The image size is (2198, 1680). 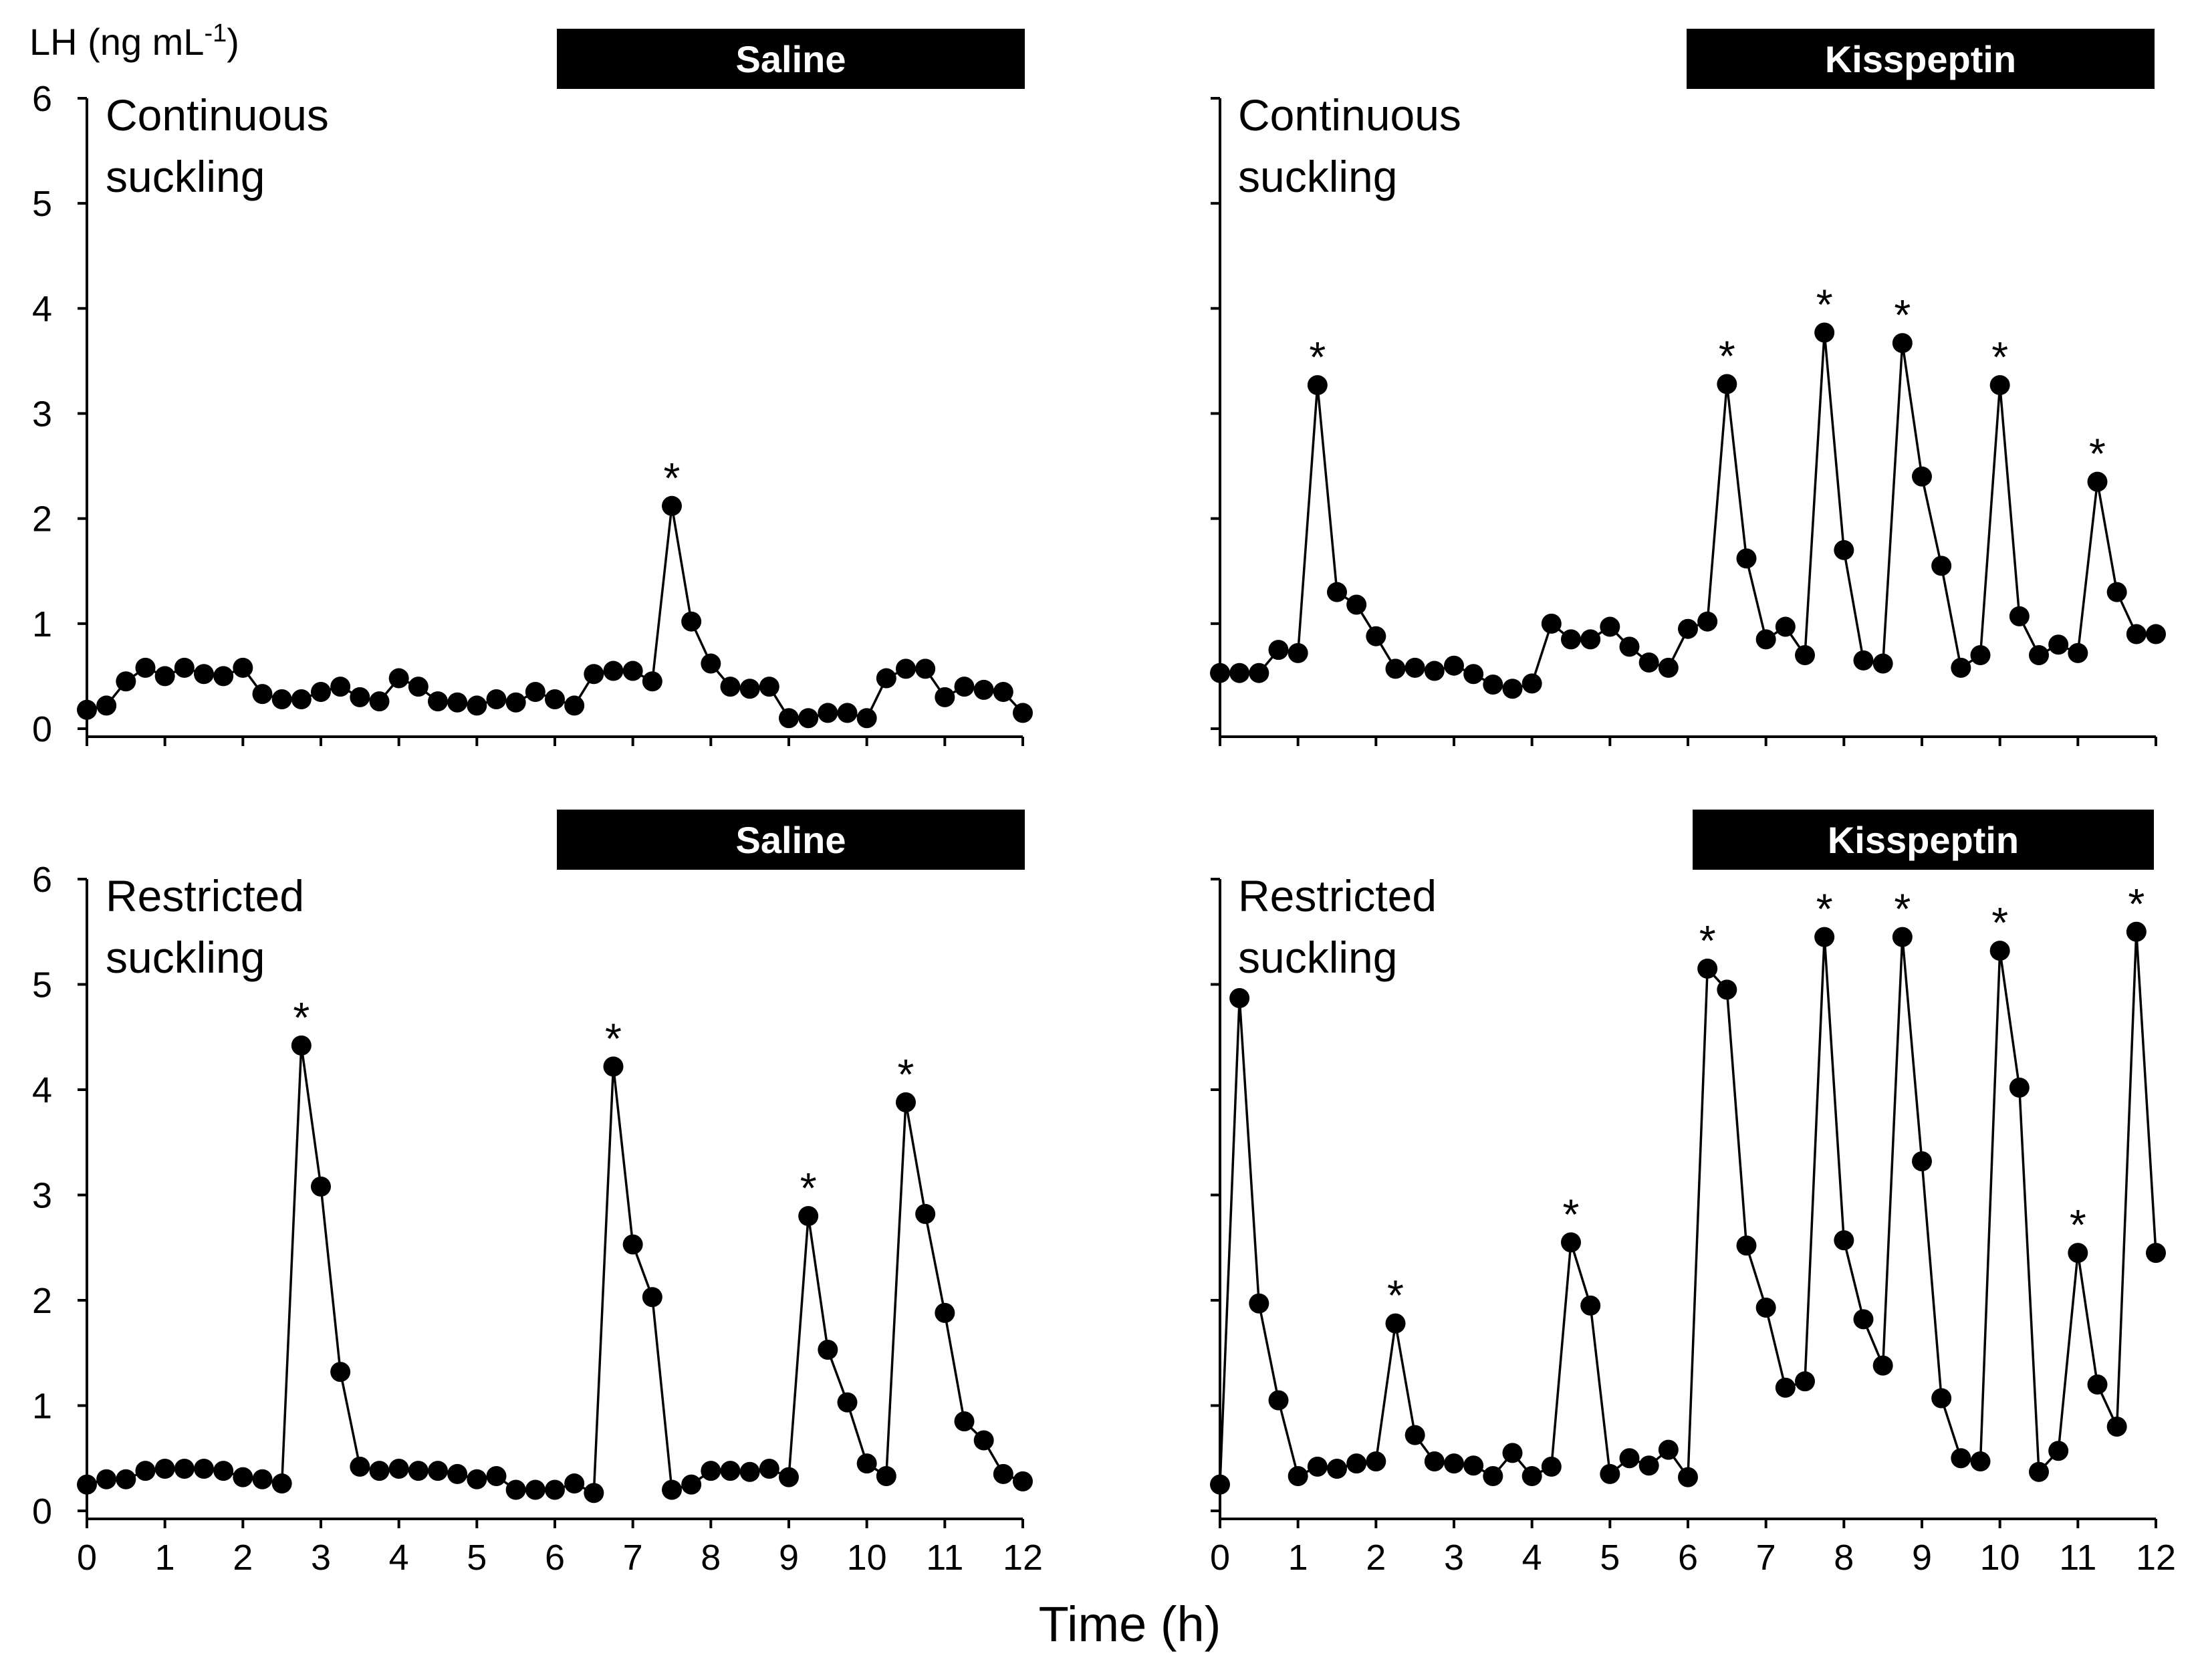 What do you see at coordinates (42, 414) in the screenshot?
I see `y-tick-label: 3` at bounding box center [42, 414].